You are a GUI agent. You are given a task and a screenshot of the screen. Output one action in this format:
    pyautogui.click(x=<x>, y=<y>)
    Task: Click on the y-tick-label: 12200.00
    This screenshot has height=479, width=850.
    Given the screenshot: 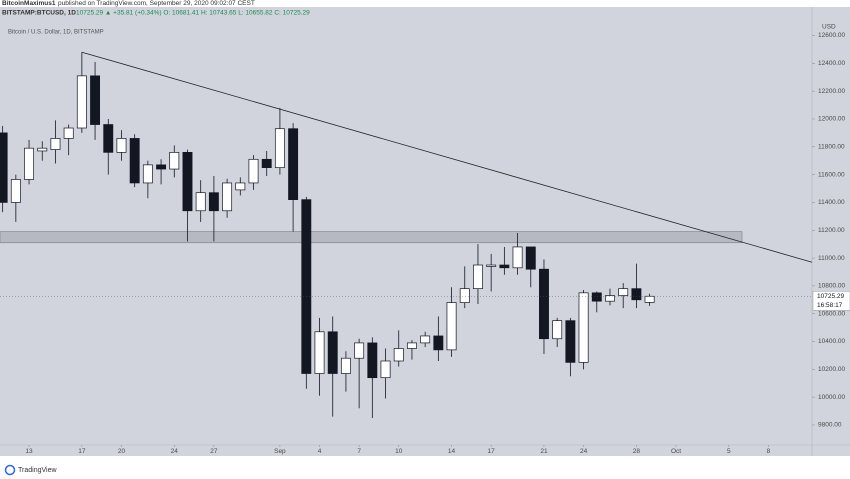 What is the action you would take?
    pyautogui.click(x=831, y=91)
    